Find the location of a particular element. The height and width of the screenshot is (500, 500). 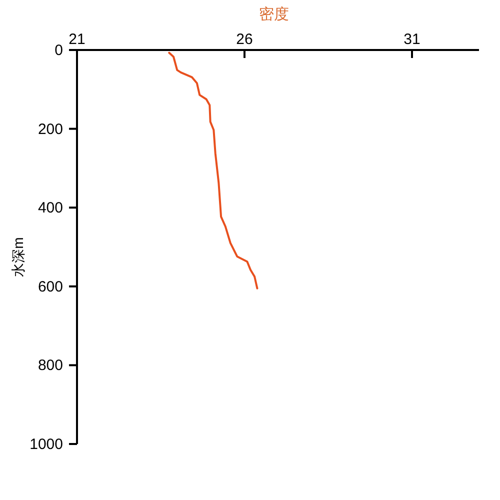

line-series is located at coordinates (213, 171).